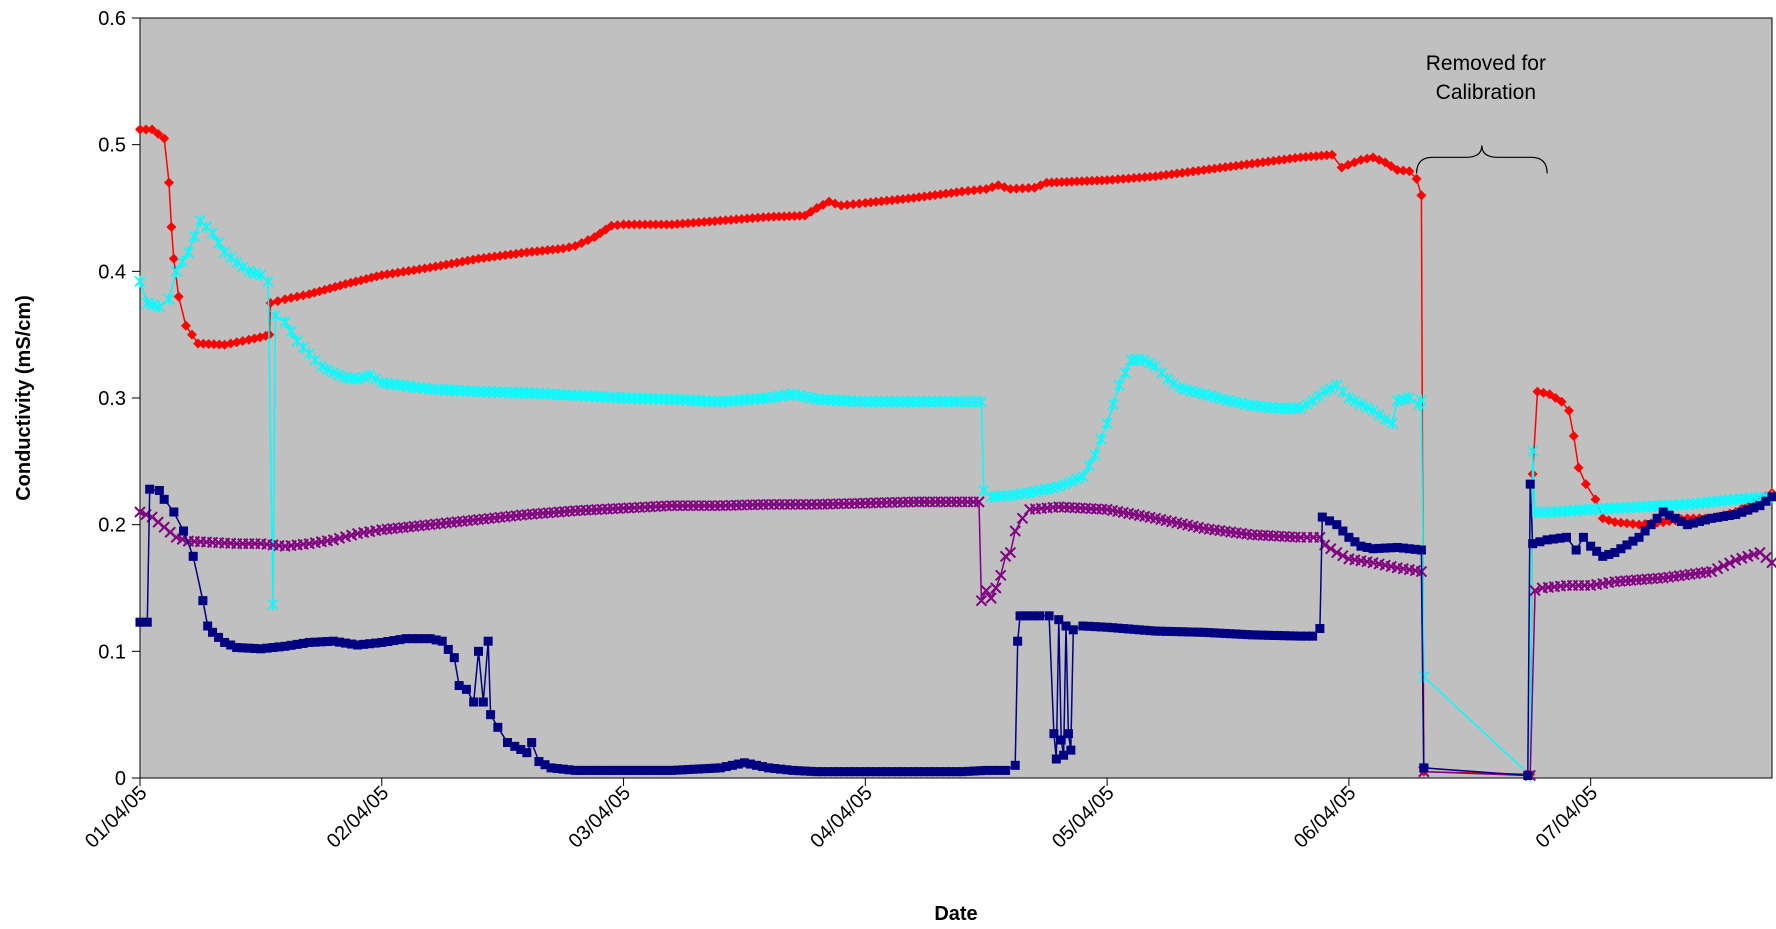 This screenshot has height=929, width=1776. What do you see at coordinates (116, 817) in the screenshot?
I see `x-tick-label: 01/04/05` at bounding box center [116, 817].